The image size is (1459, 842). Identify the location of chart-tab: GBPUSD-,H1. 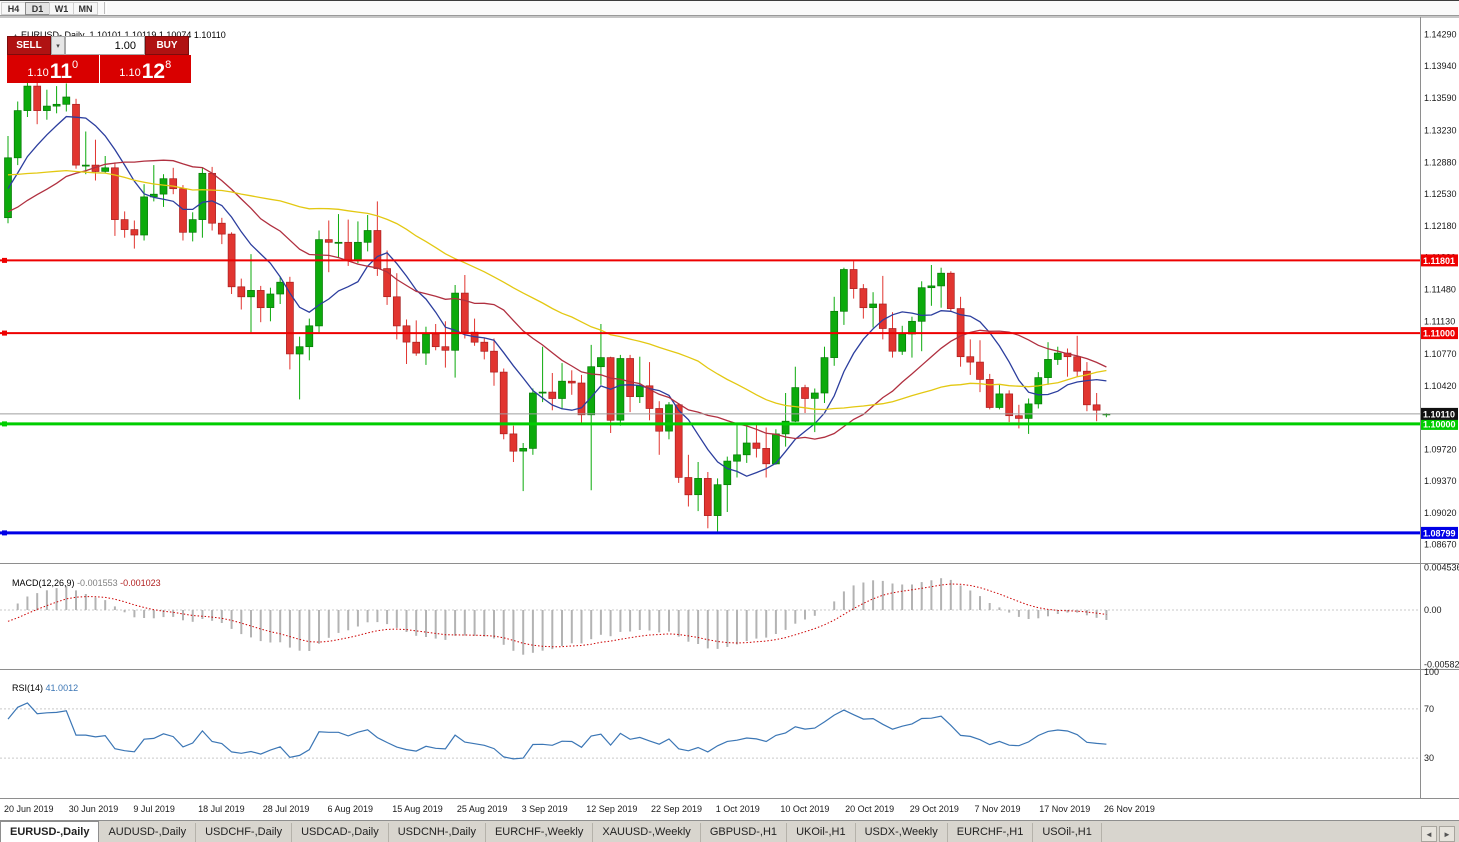
(744, 832).